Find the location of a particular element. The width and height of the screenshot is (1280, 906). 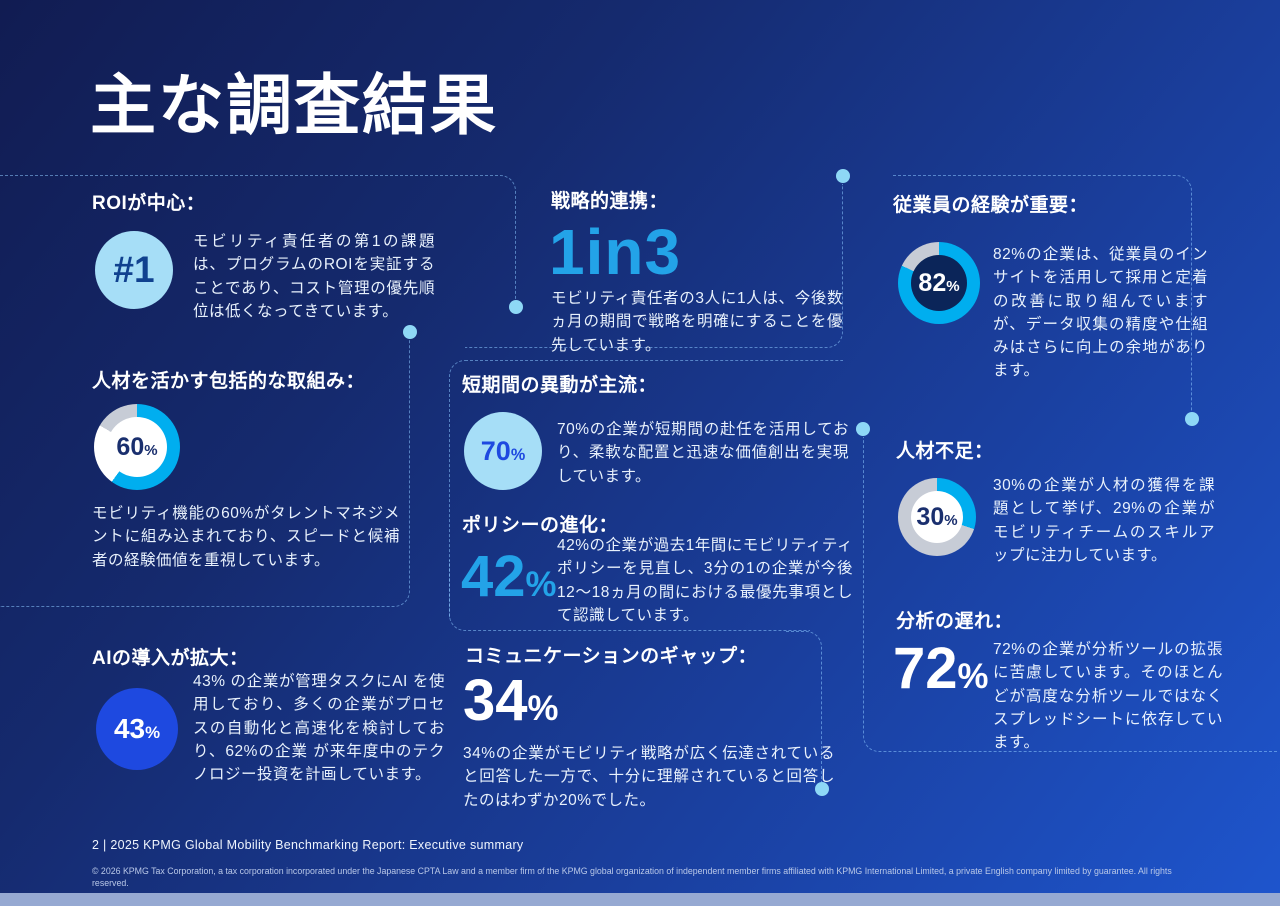

stat-value: 30% is located at coordinates (937, 516).